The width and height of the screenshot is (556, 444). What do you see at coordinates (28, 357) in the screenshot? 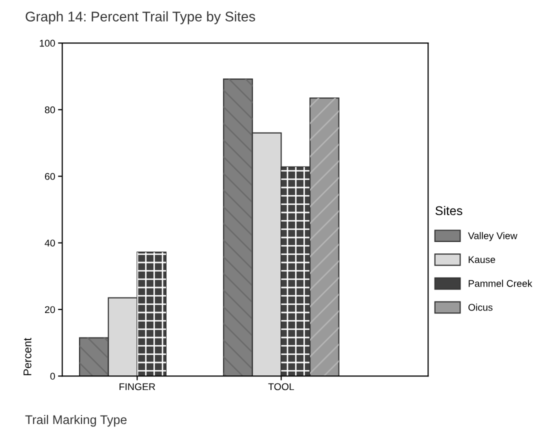
I see `y-axis-title: Percent` at bounding box center [28, 357].